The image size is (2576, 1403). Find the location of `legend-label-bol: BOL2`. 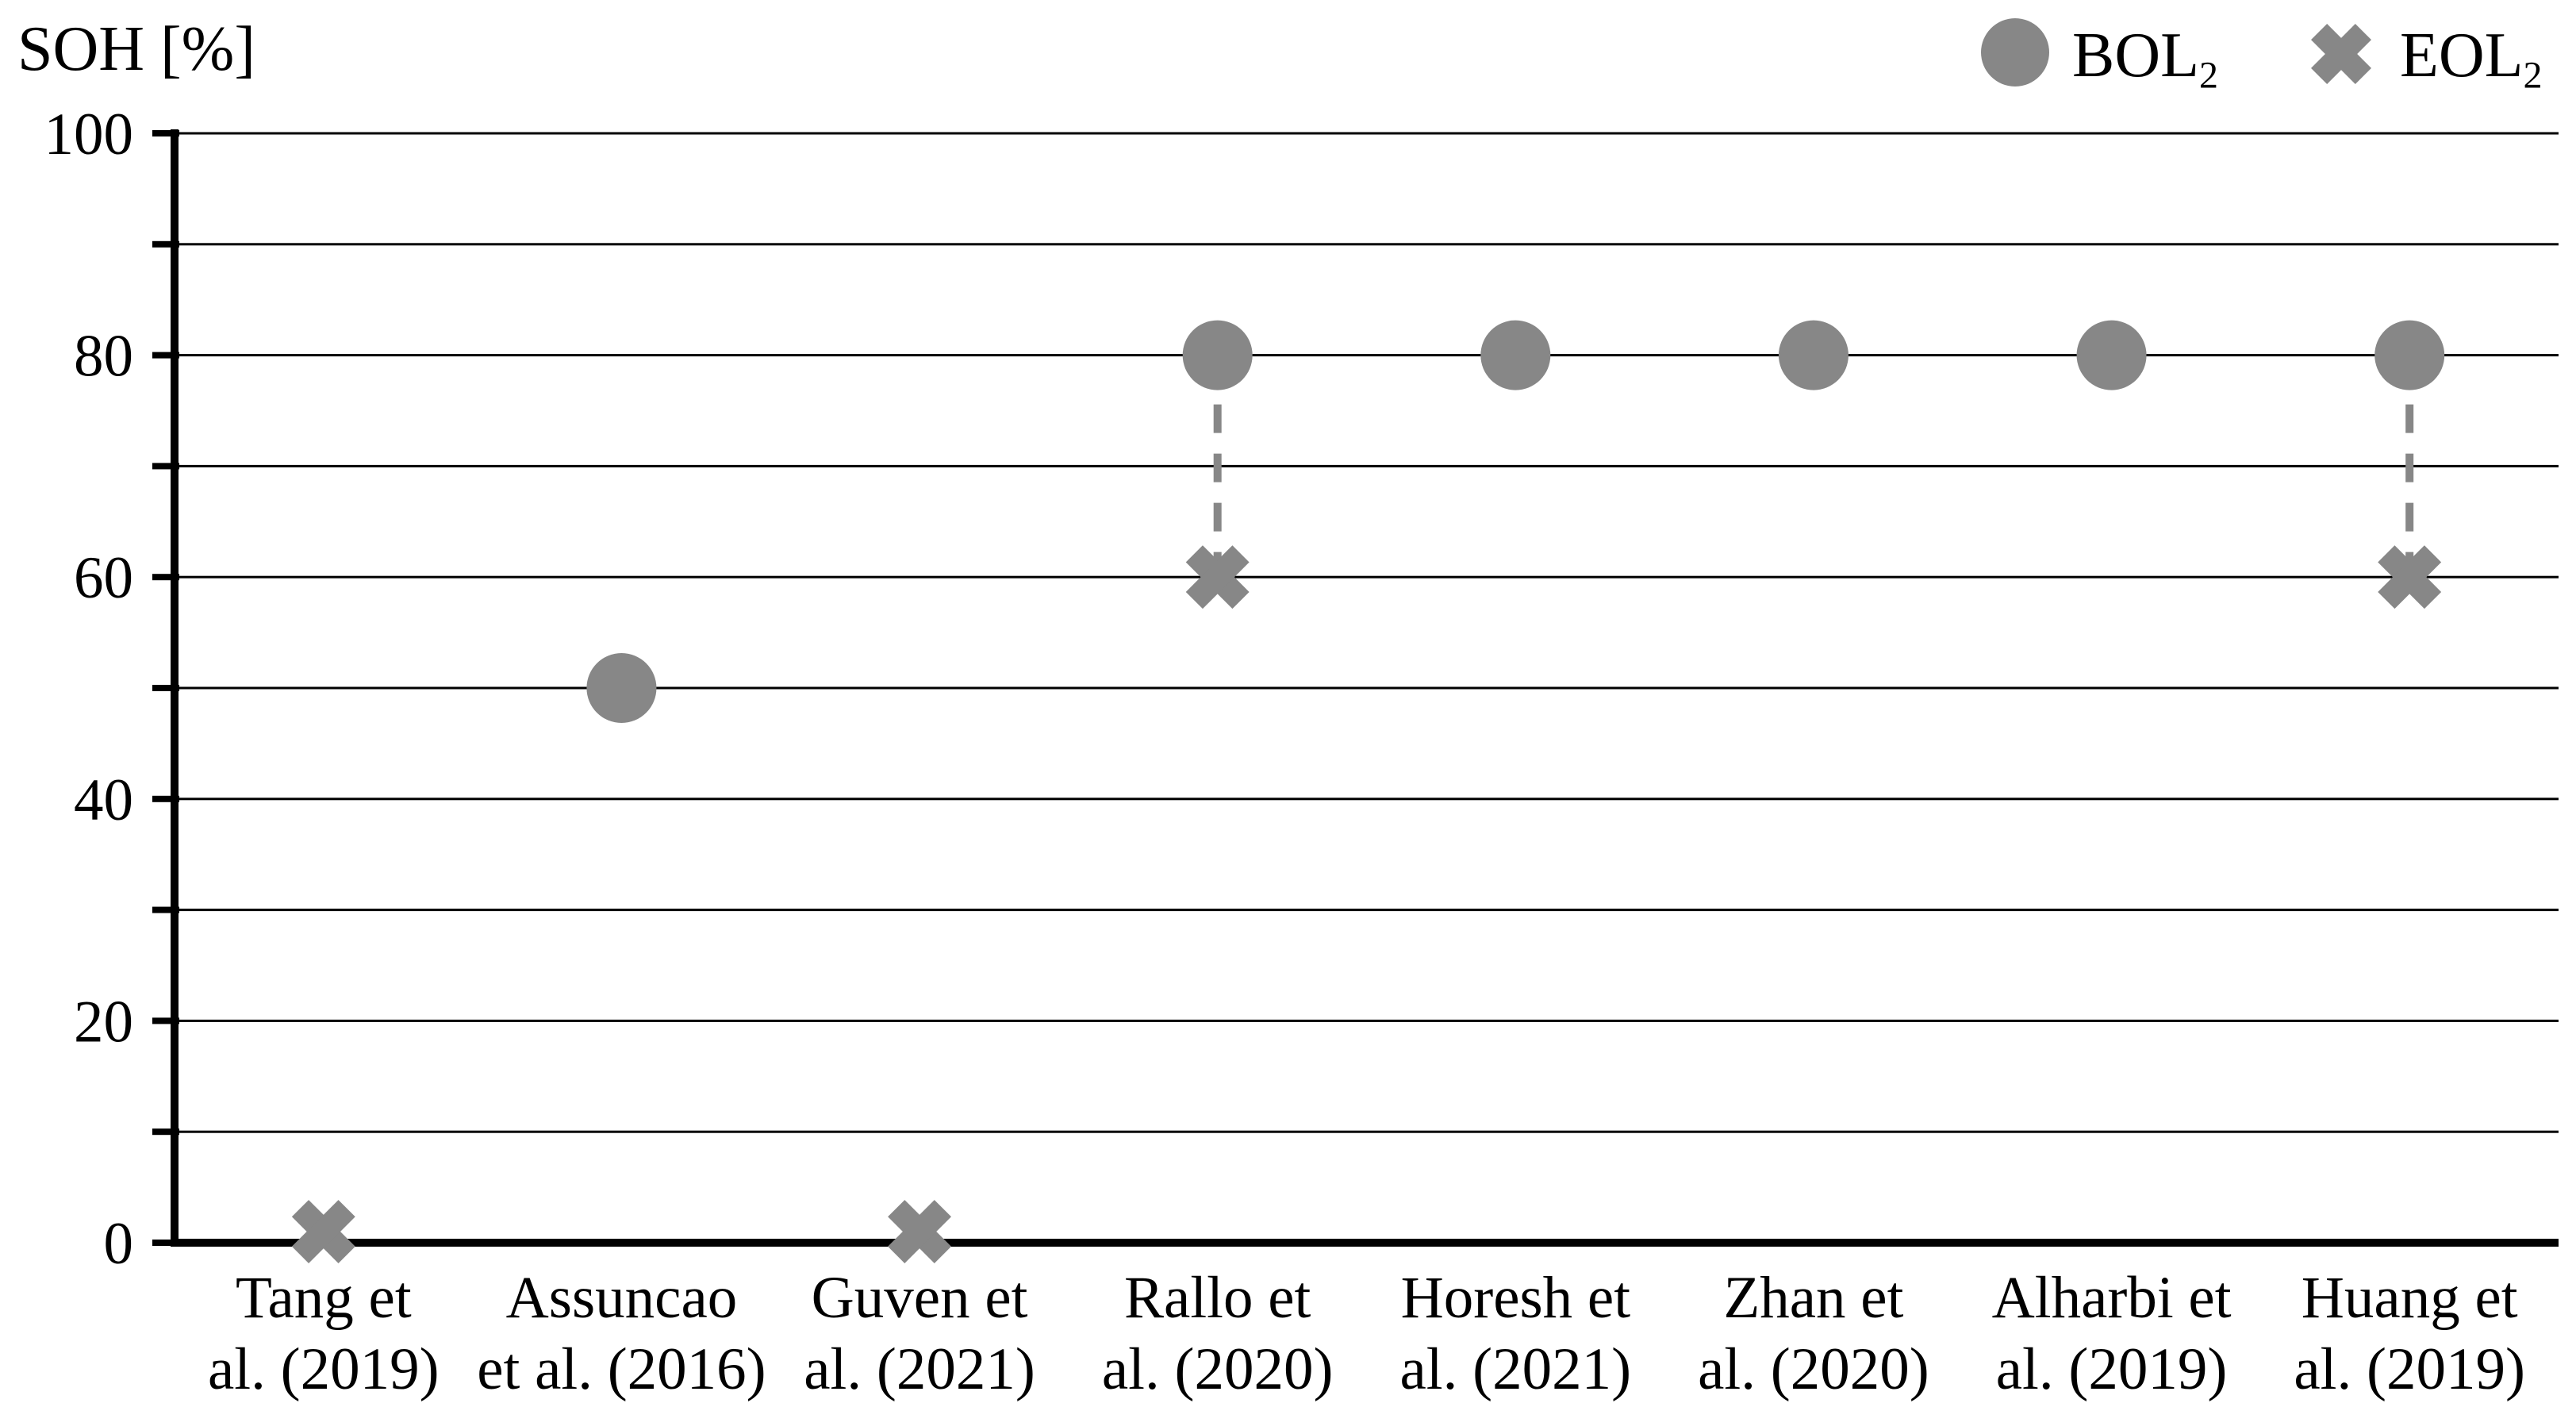

legend-label-bol: BOL2 is located at coordinates (2145, 65).